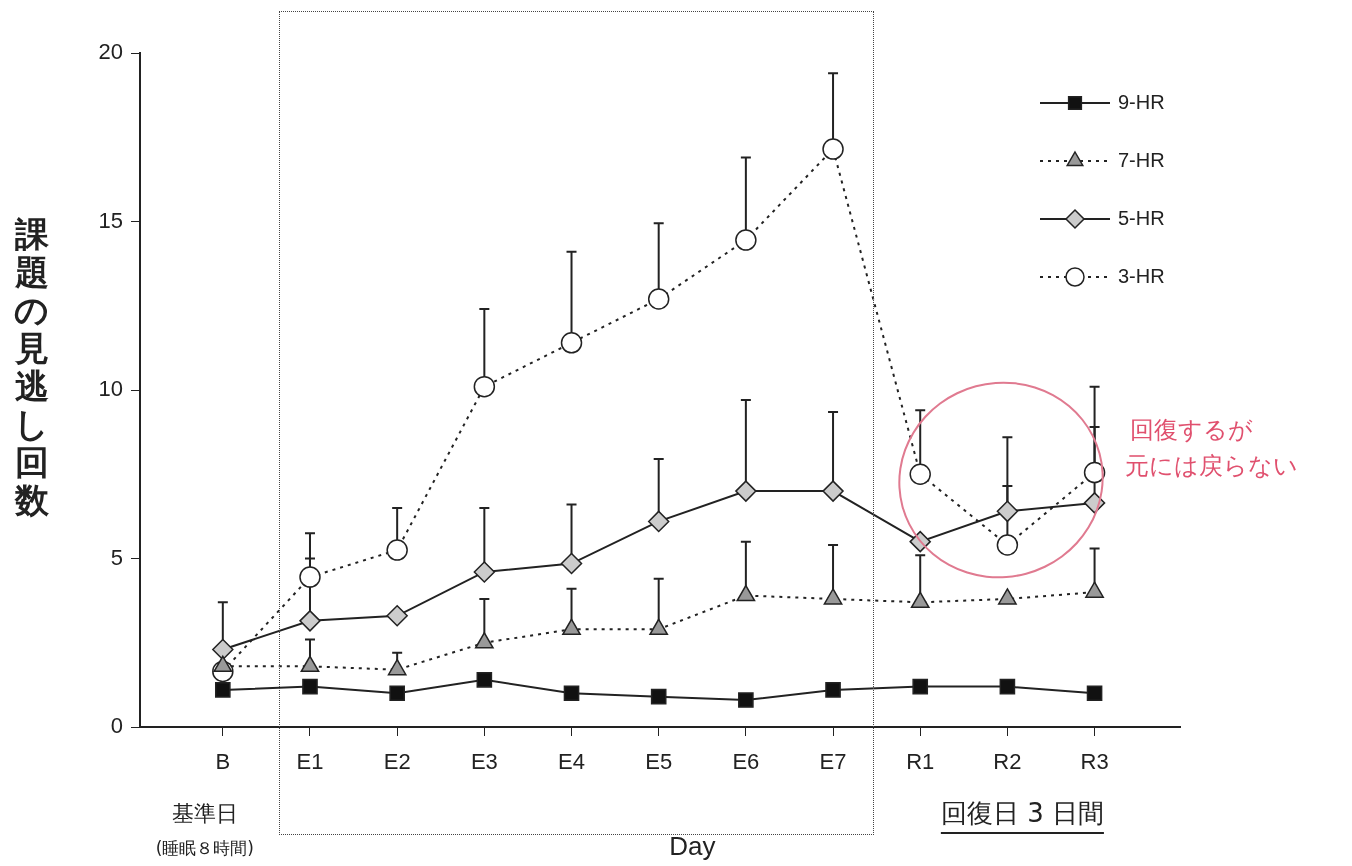 This screenshot has height=866, width=1352. Describe the element at coordinates (484, 762) in the screenshot. I see `x-tick-label: E3` at that location.